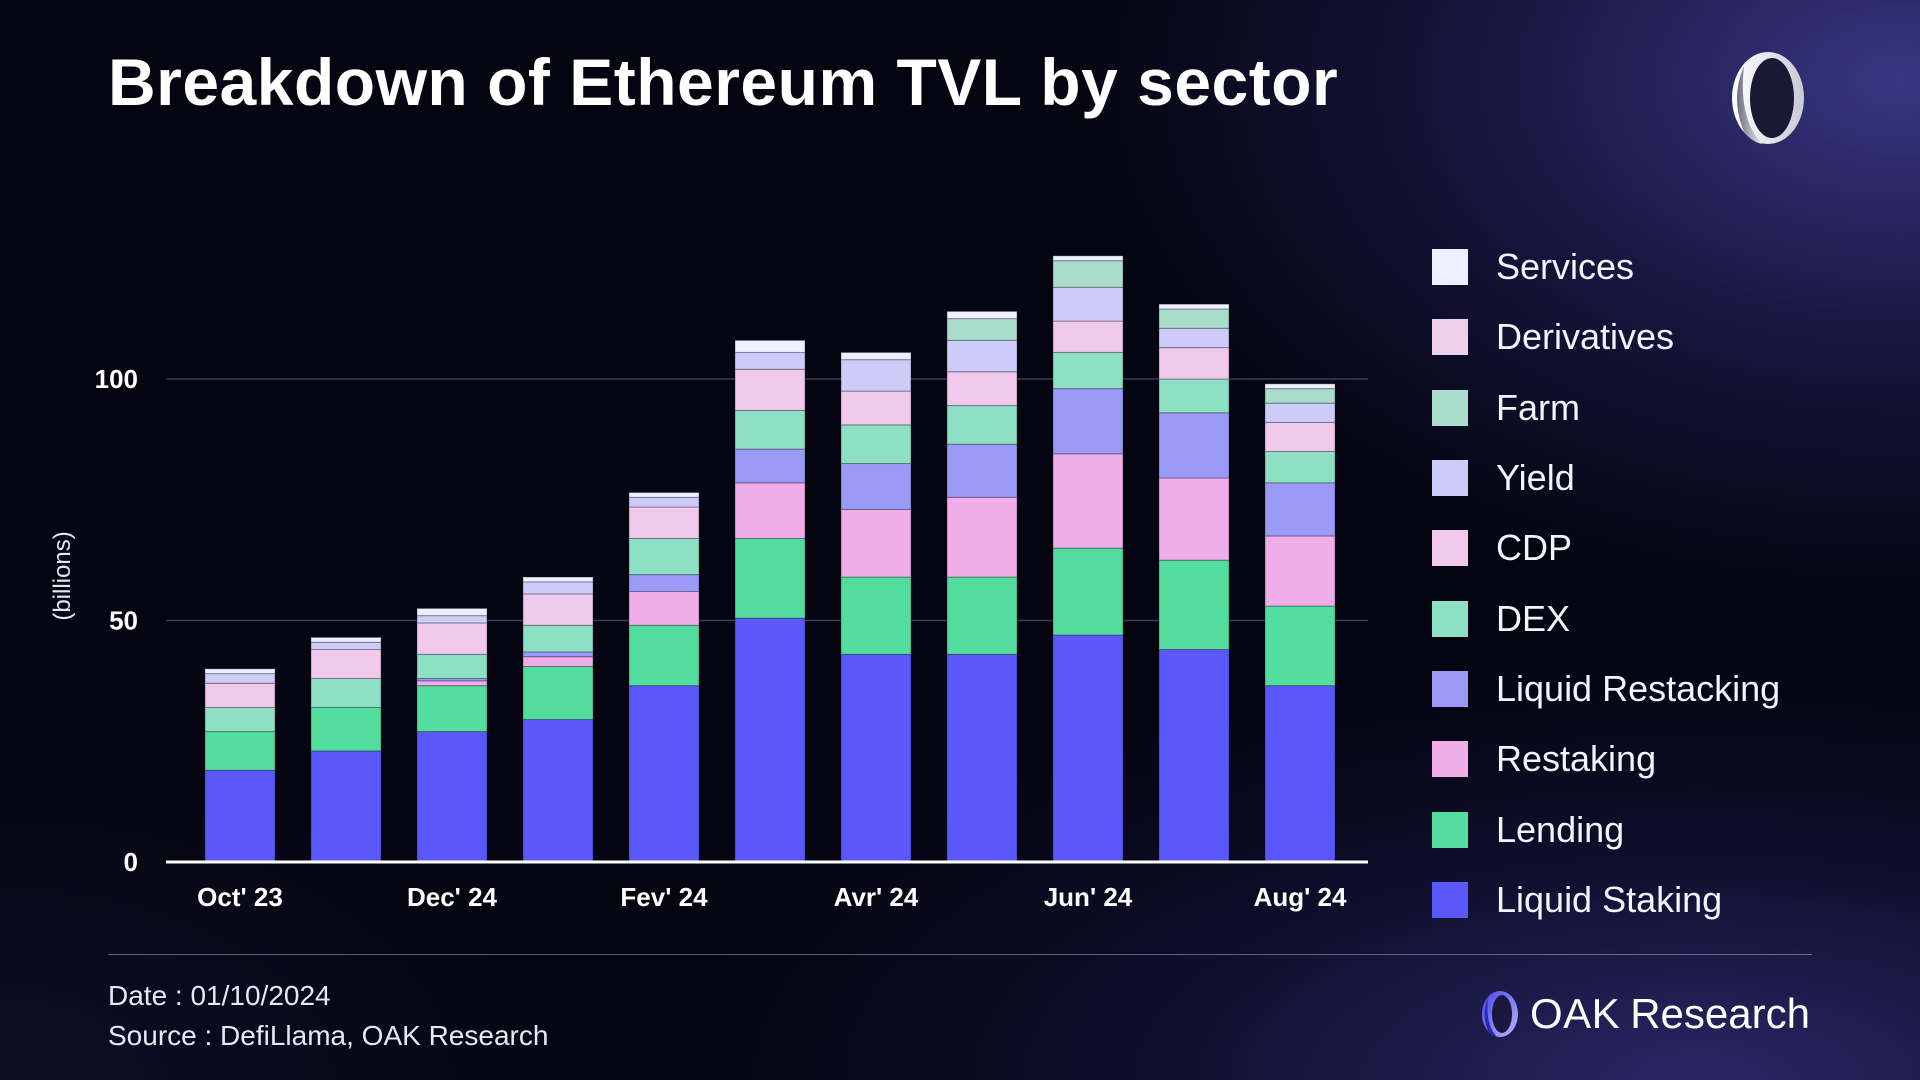 The width and height of the screenshot is (1920, 1080). Describe the element at coordinates (1768, 98) in the screenshot. I see `oak-logo-icon` at that location.